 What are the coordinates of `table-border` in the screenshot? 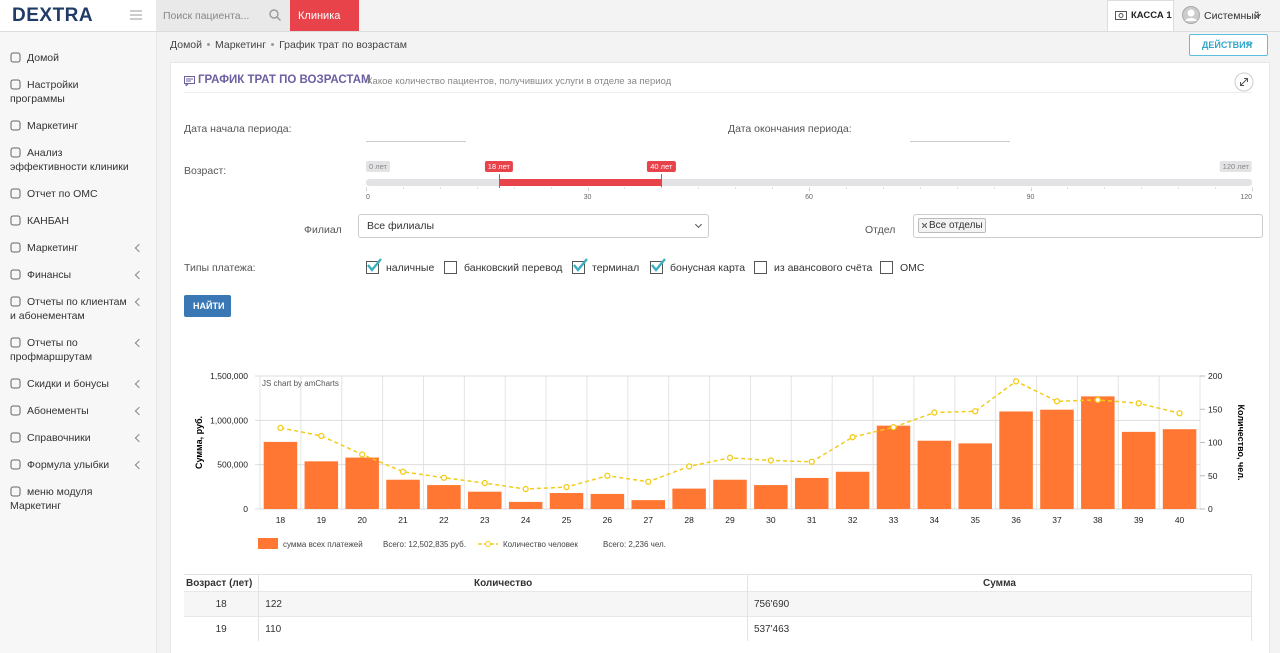 It's located at (718, 574).